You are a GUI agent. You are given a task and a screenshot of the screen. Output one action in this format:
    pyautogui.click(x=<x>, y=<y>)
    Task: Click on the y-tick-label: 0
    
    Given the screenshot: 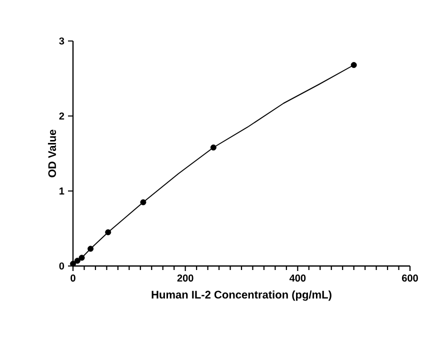 What is the action you would take?
    pyautogui.click(x=61, y=266)
    